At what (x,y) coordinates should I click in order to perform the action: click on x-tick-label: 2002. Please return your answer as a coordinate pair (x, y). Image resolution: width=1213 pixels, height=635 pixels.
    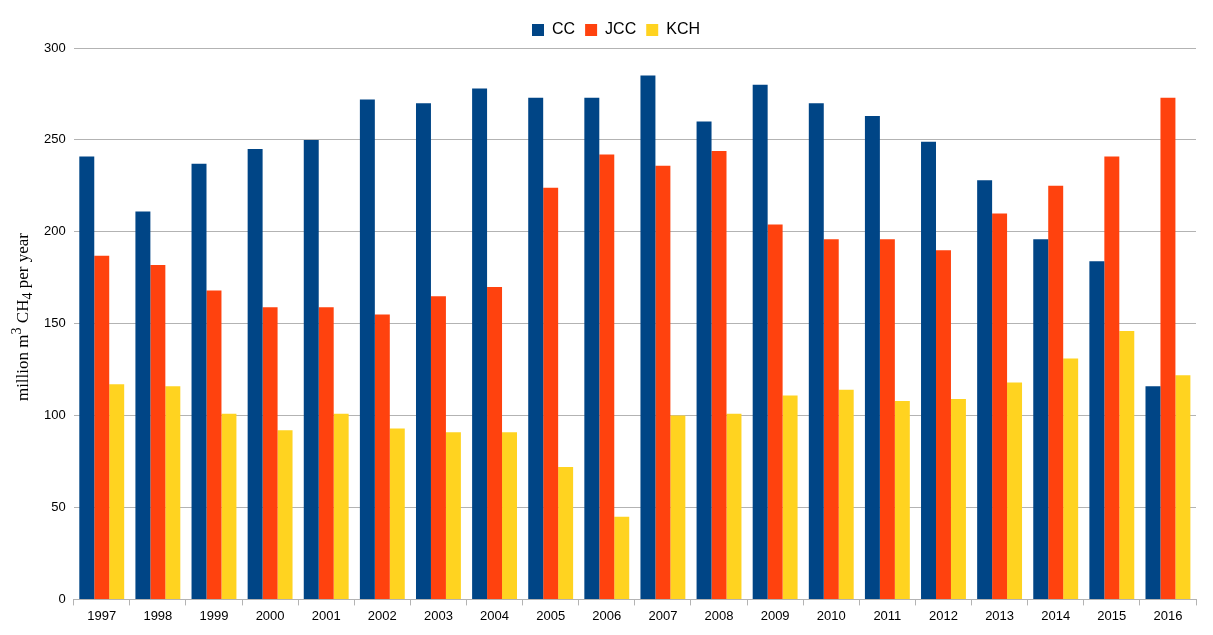
    Looking at the image, I should click on (382, 615).